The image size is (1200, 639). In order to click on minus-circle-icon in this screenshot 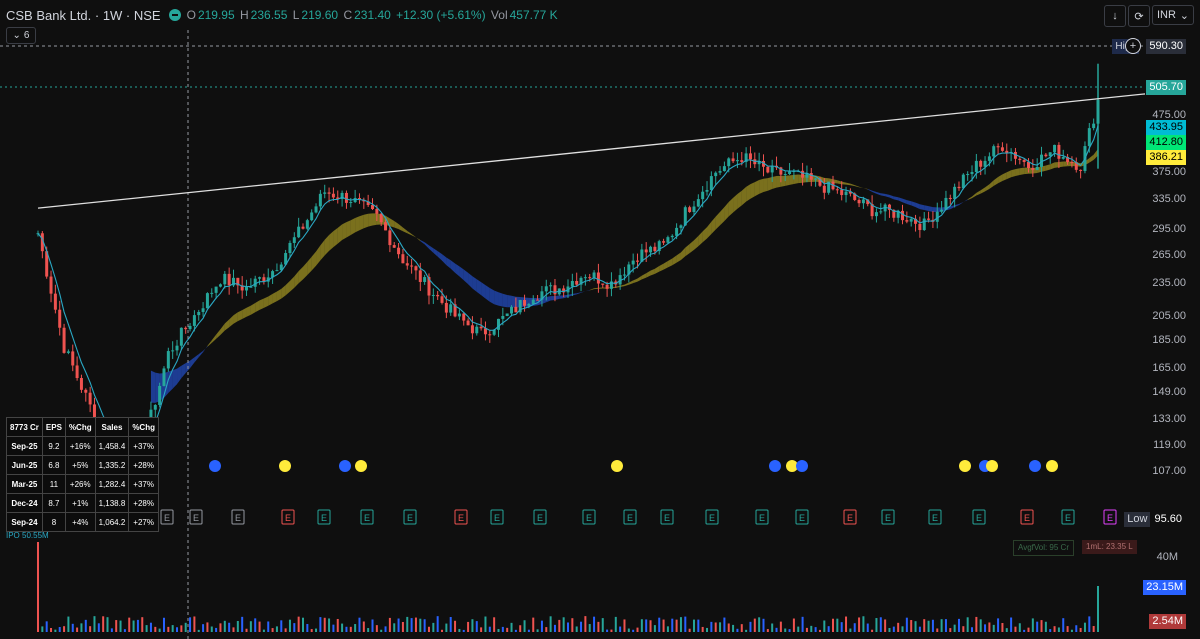, I will do `click(174, 15)`.